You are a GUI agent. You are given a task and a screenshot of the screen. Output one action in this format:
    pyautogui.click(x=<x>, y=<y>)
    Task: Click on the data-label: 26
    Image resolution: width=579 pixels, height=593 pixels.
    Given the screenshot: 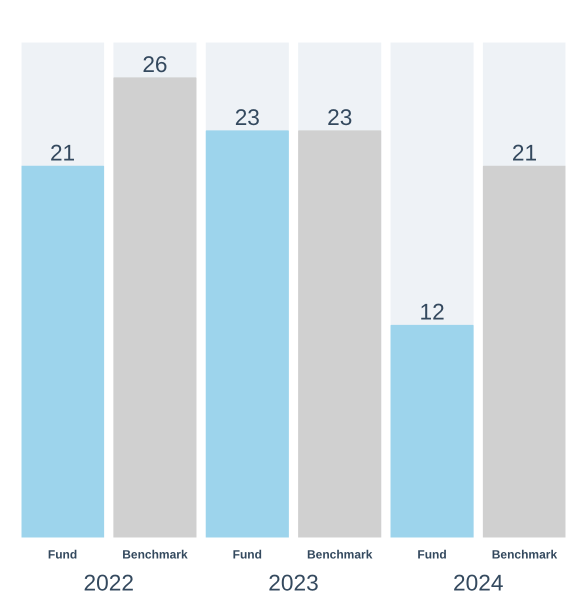 What is the action you would take?
    pyautogui.click(x=155, y=63)
    